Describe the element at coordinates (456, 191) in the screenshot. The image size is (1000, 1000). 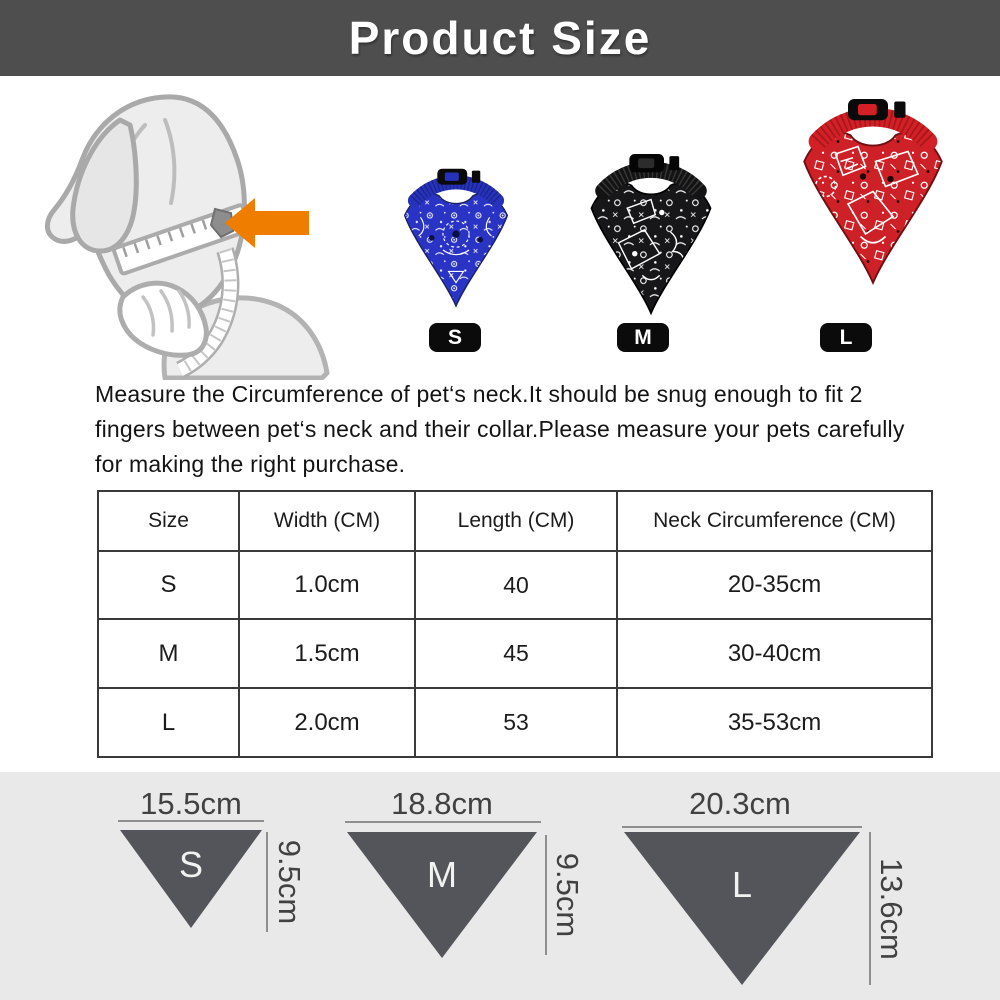
I see `collar-s` at that location.